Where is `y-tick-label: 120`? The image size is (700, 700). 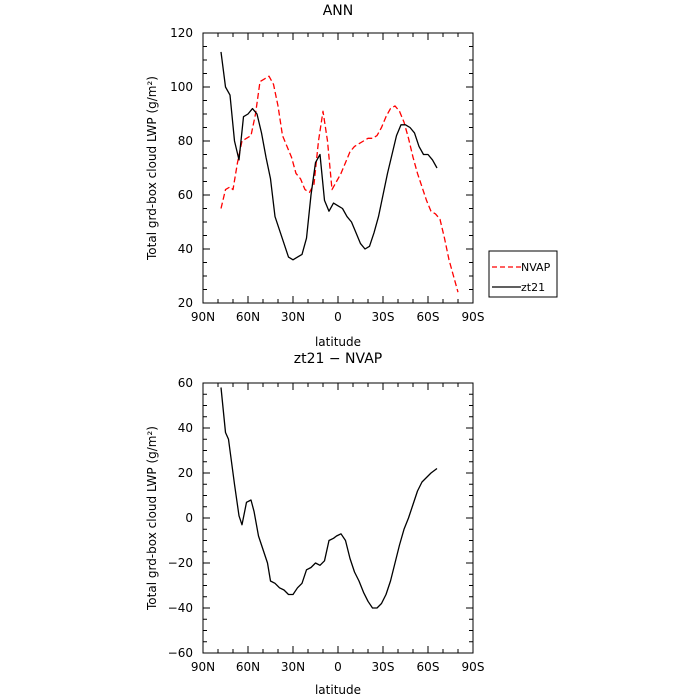
y-tick-label: 120 is located at coordinates (181, 33).